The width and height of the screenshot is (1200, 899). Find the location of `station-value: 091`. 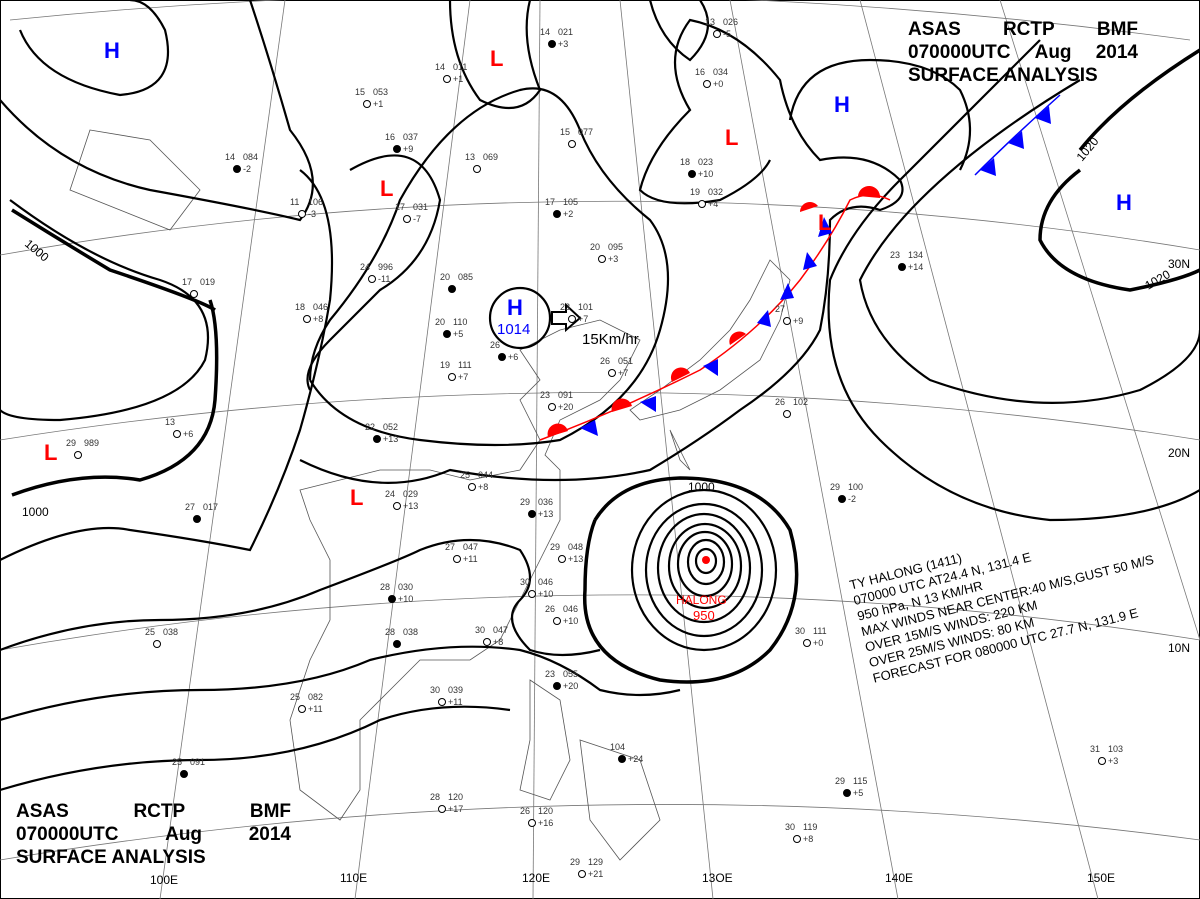

station-value: 091 is located at coordinates (197, 762).